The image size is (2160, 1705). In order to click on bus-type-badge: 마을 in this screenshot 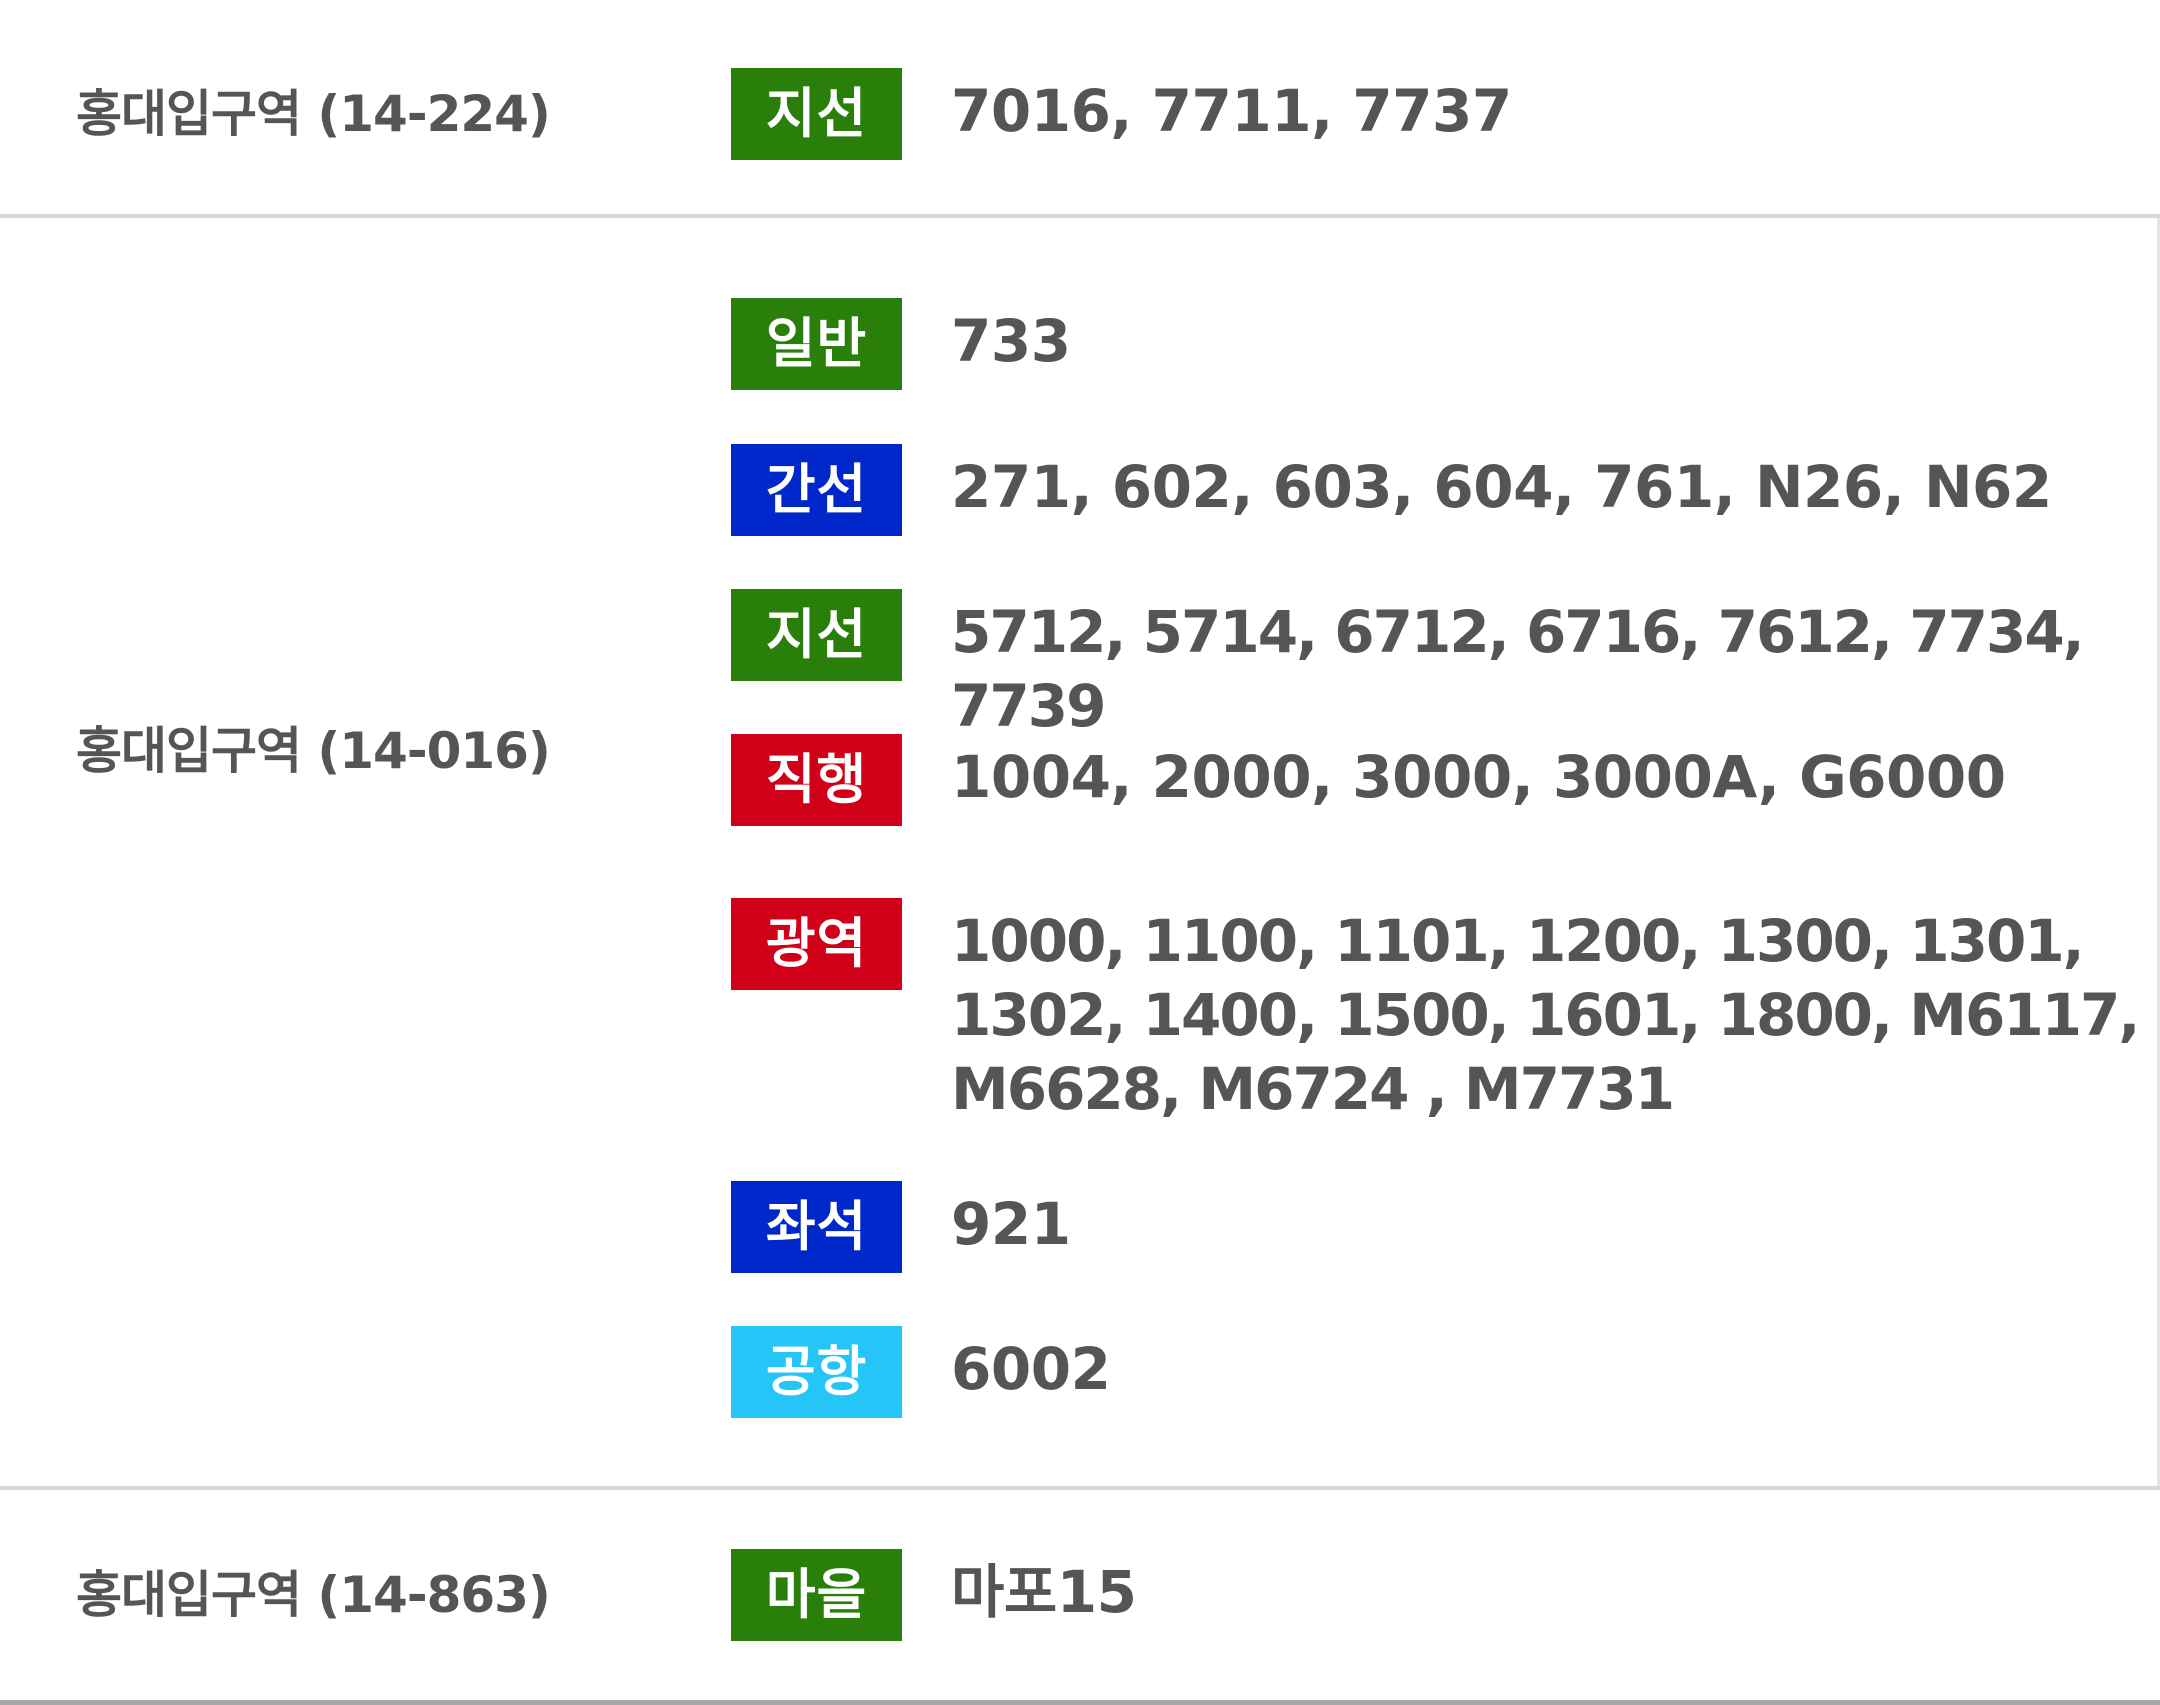, I will do `click(816, 1595)`.